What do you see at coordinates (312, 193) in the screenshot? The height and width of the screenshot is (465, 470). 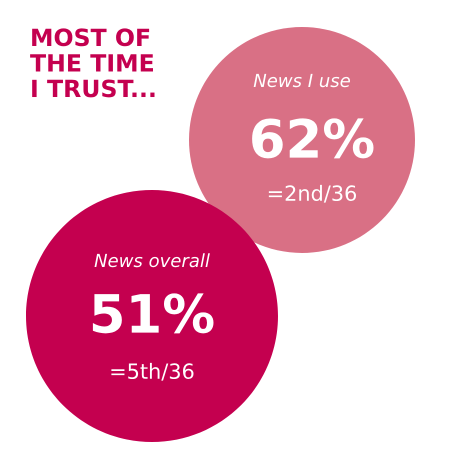 I see `text: =2nd/36` at bounding box center [312, 193].